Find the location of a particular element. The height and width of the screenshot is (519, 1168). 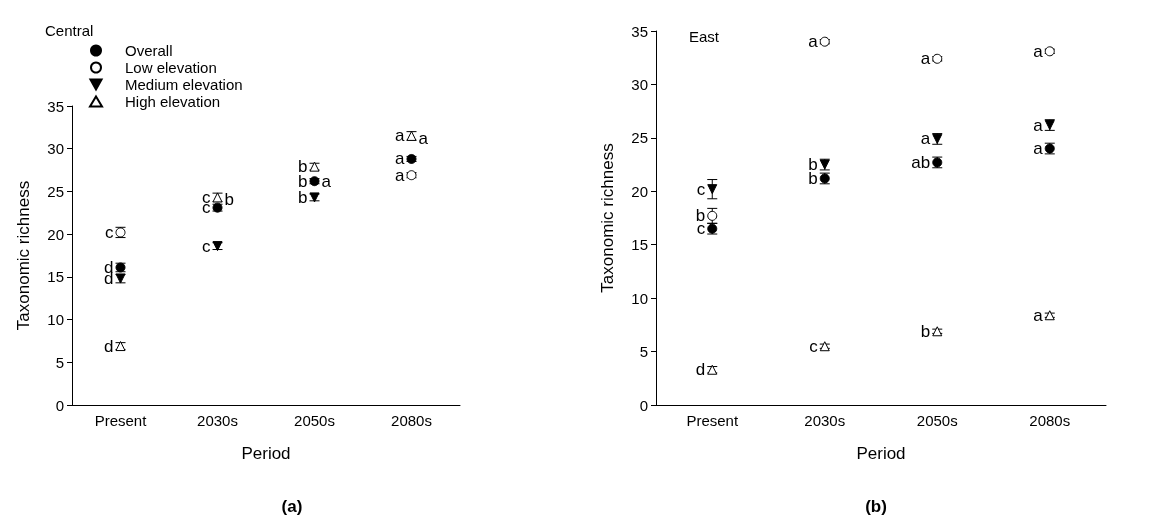

legend-label: High elevation is located at coordinates (173, 101).